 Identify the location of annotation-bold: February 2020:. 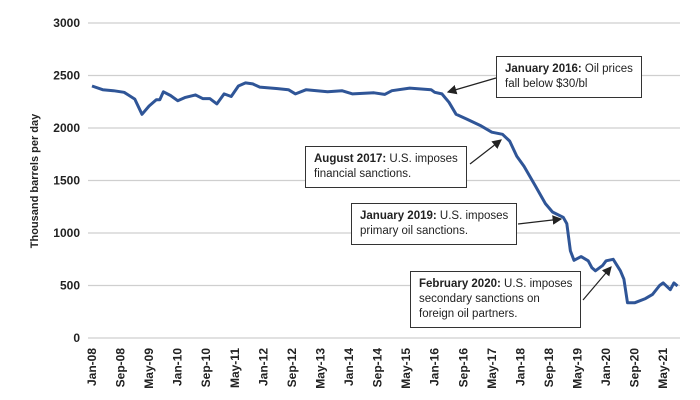
(460, 284).